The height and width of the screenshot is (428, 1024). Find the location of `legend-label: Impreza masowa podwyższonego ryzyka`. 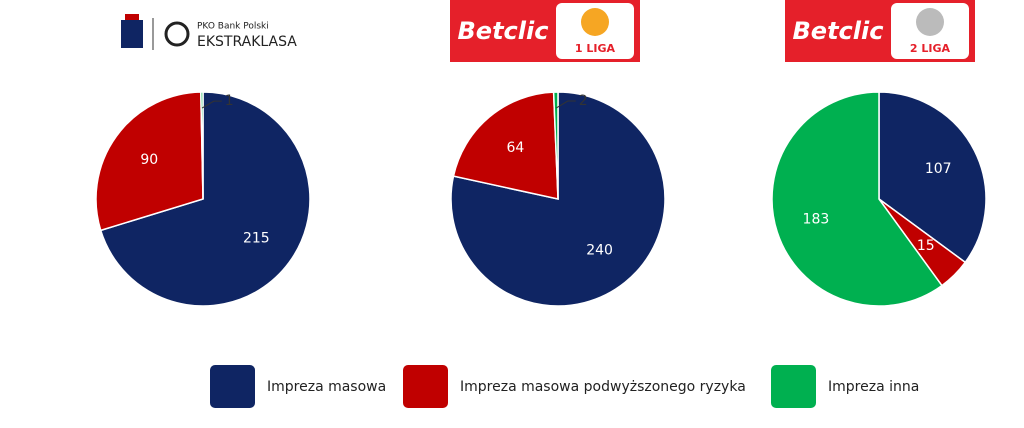

legend-label: Impreza masowa podwyższonego ryzyka is located at coordinates (603, 387).